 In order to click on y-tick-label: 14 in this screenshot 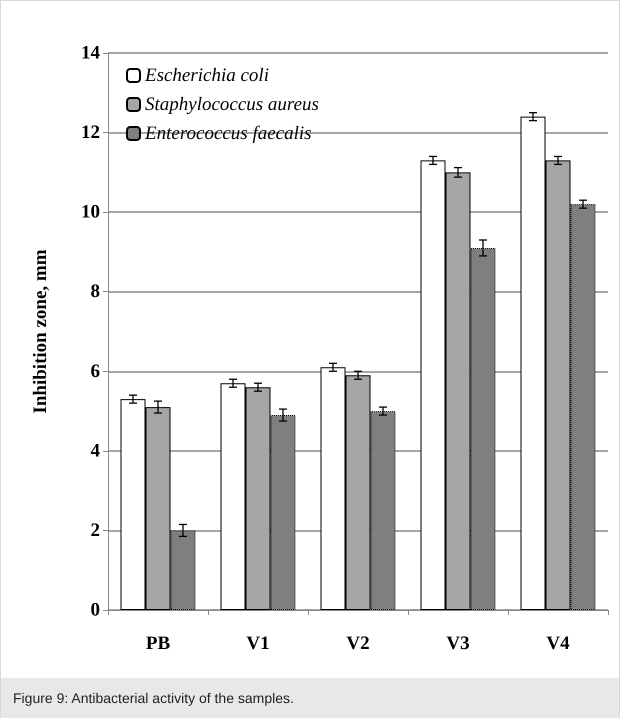, I will do `click(90, 53)`.